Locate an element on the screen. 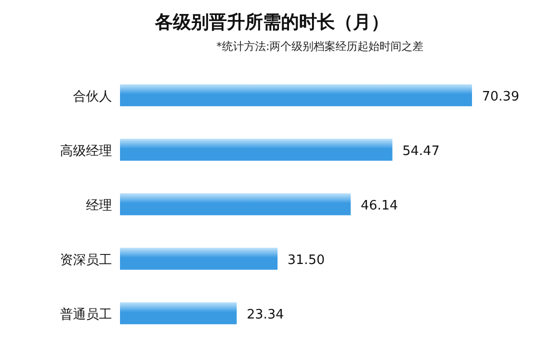  chart-title: 各级别晋升所需的时长（月） is located at coordinates (271, 22).